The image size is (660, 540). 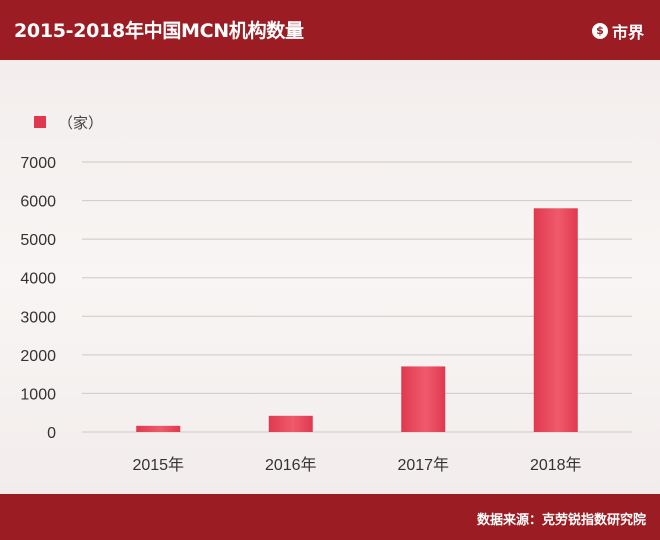 I want to click on page-title: 2015-2018年中国MCN机构数量, so click(x=159, y=31).